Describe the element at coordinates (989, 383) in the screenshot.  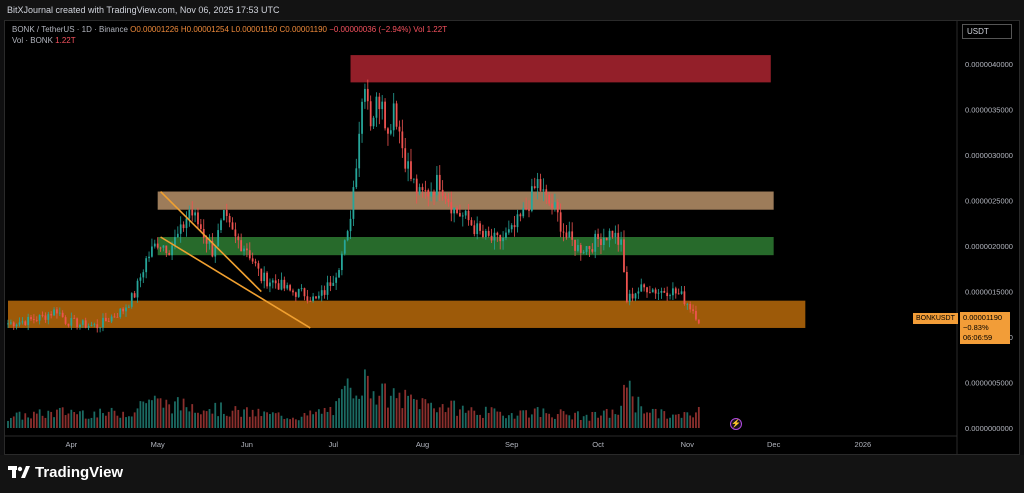
I see `y-tick-label: 0.0000005000` at that location.